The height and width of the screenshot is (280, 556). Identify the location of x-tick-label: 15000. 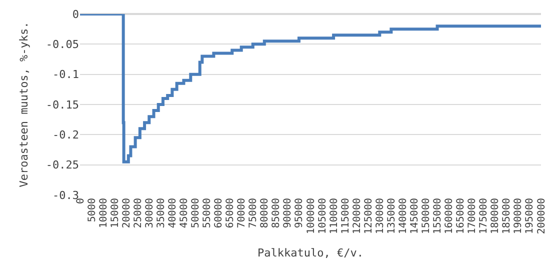
(115, 213).